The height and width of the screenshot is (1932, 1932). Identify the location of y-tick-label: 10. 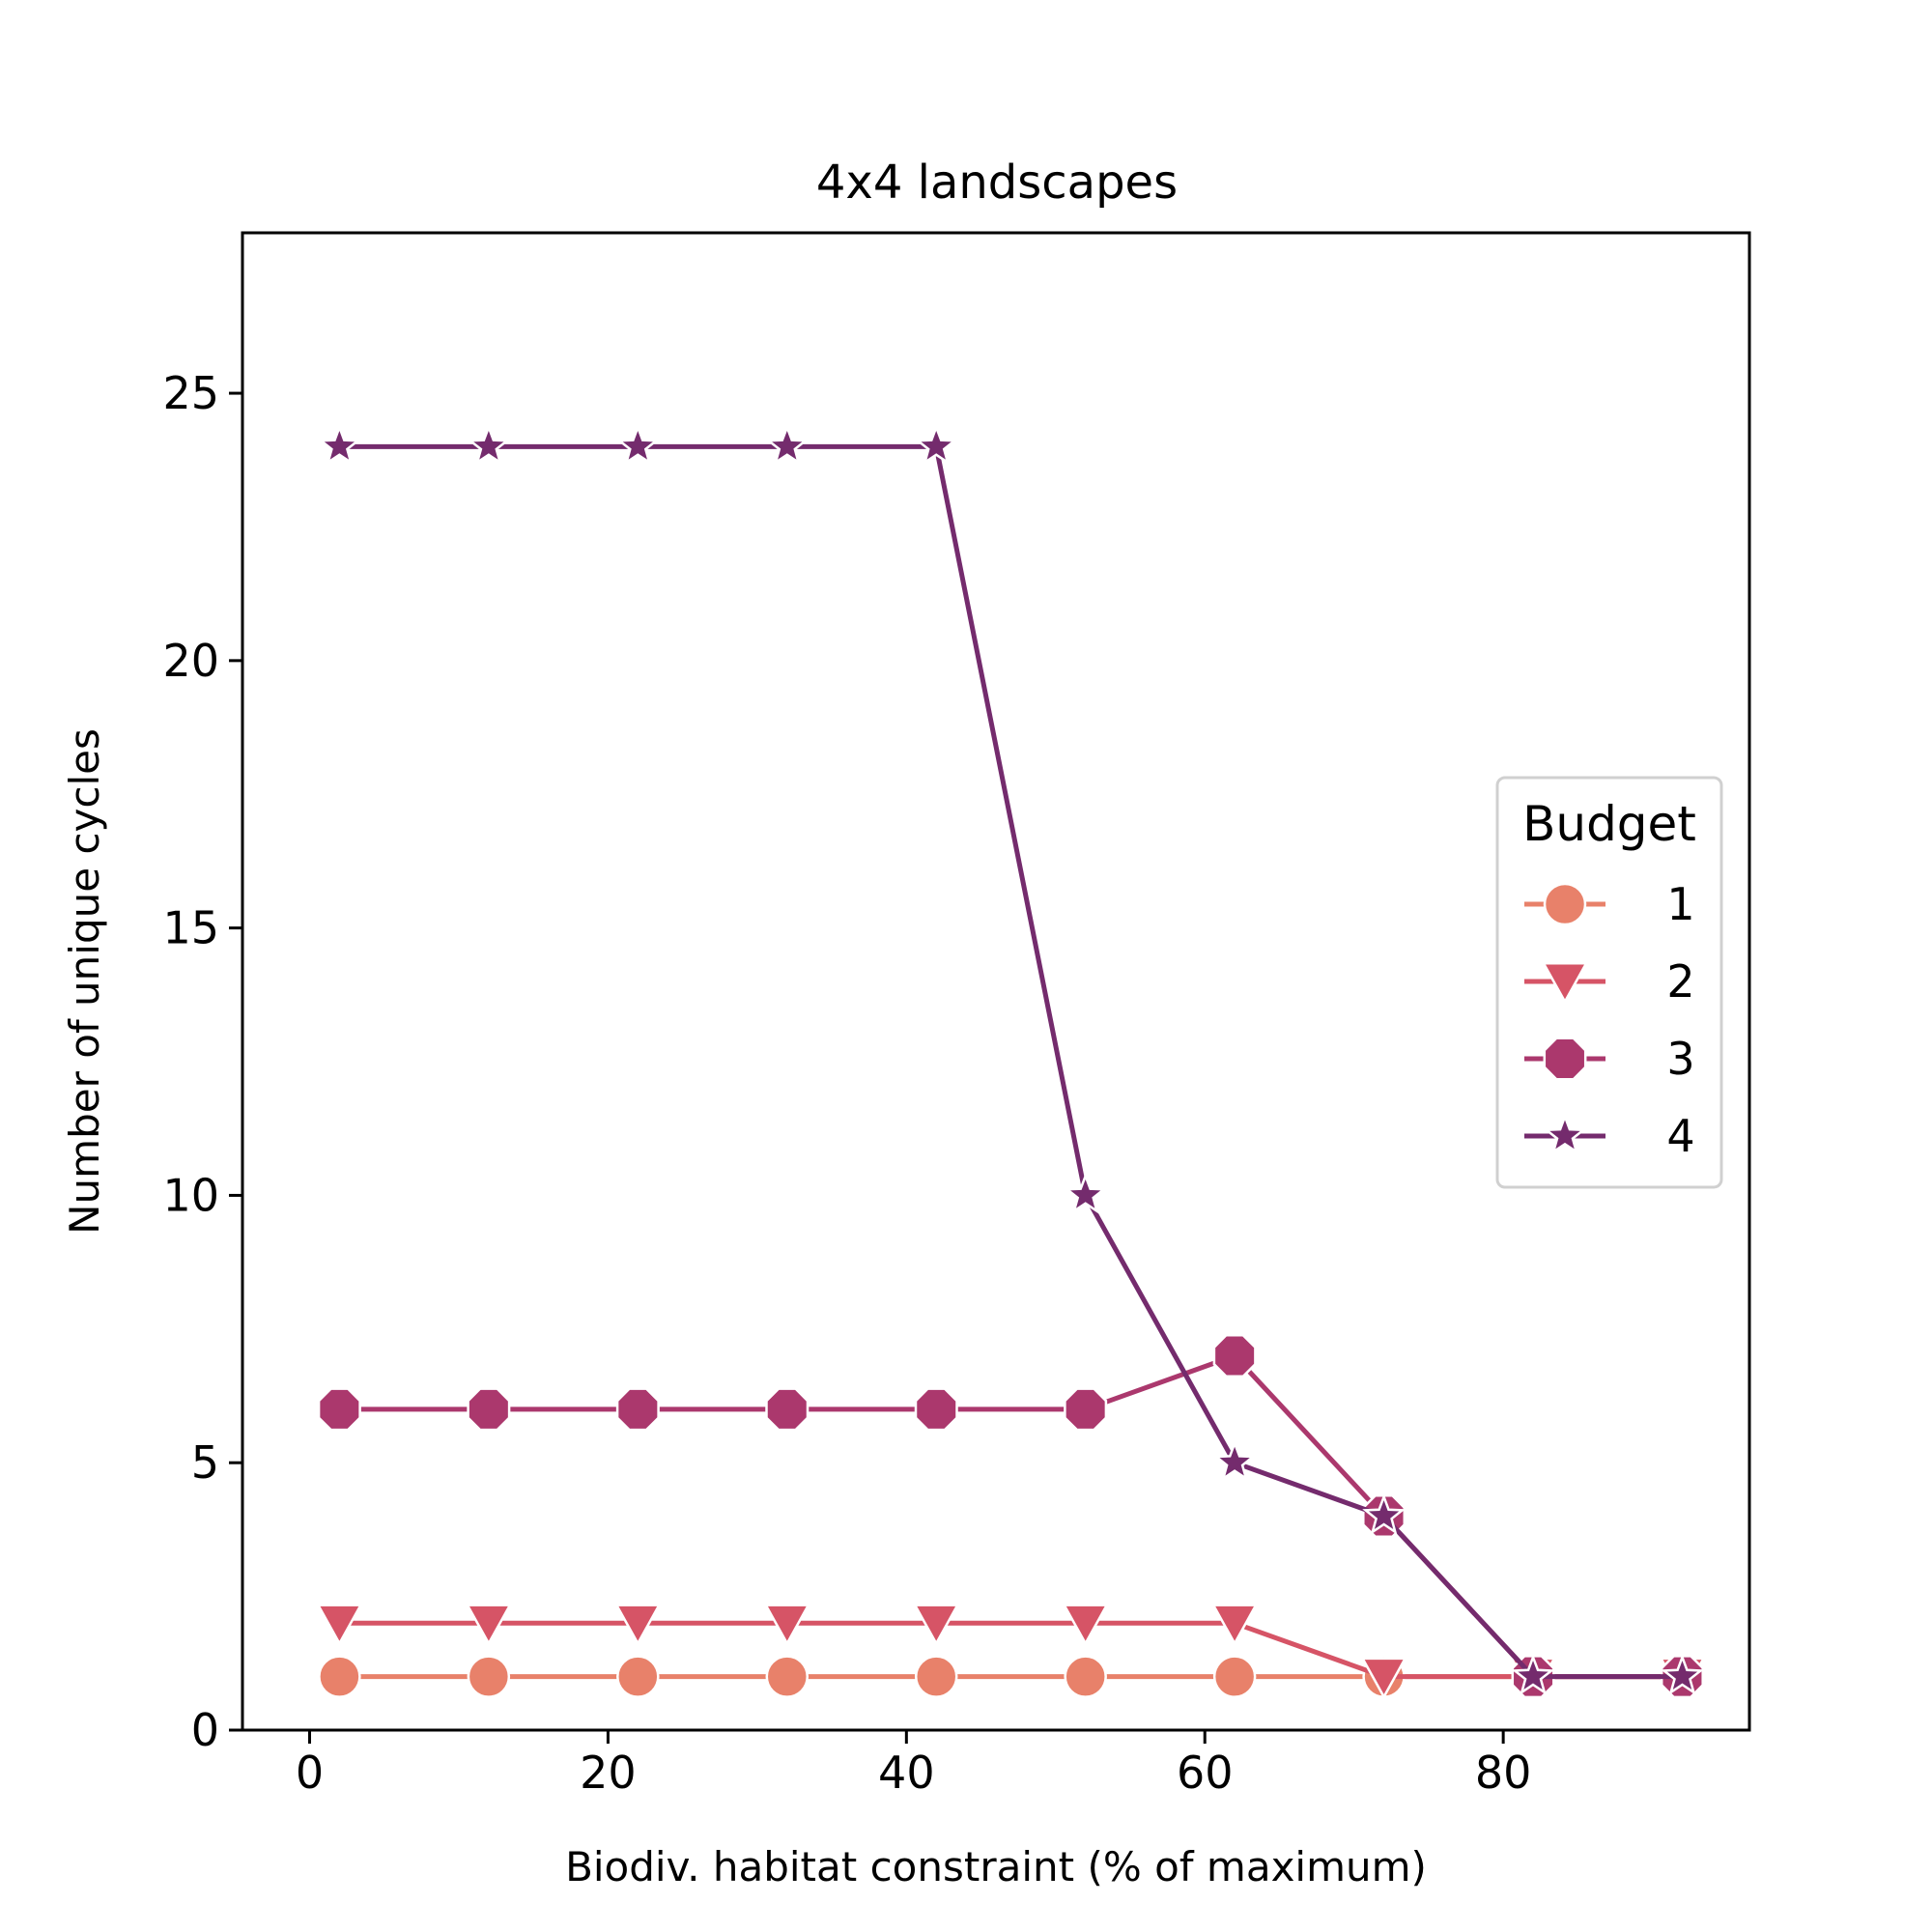
(190, 1195).